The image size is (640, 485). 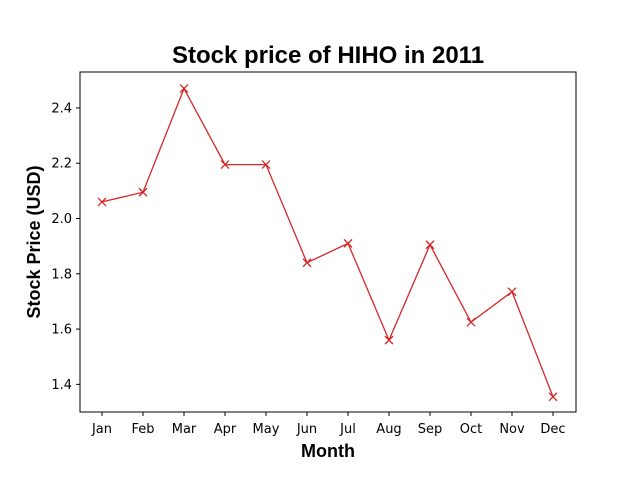 I want to click on y-axis-label: Stock Price (USD), so click(x=34, y=241).